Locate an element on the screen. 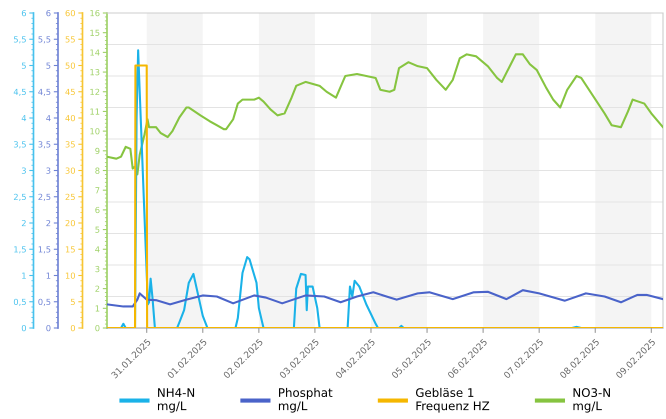  text: 3,5 is located at coordinates (20, 144).